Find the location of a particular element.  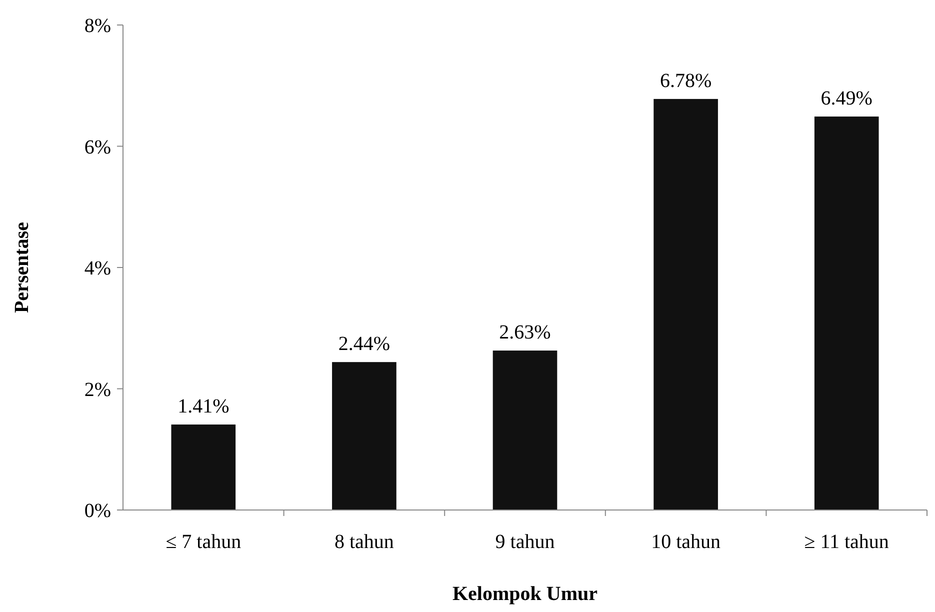

data-label: 6.49% is located at coordinates (846, 99).